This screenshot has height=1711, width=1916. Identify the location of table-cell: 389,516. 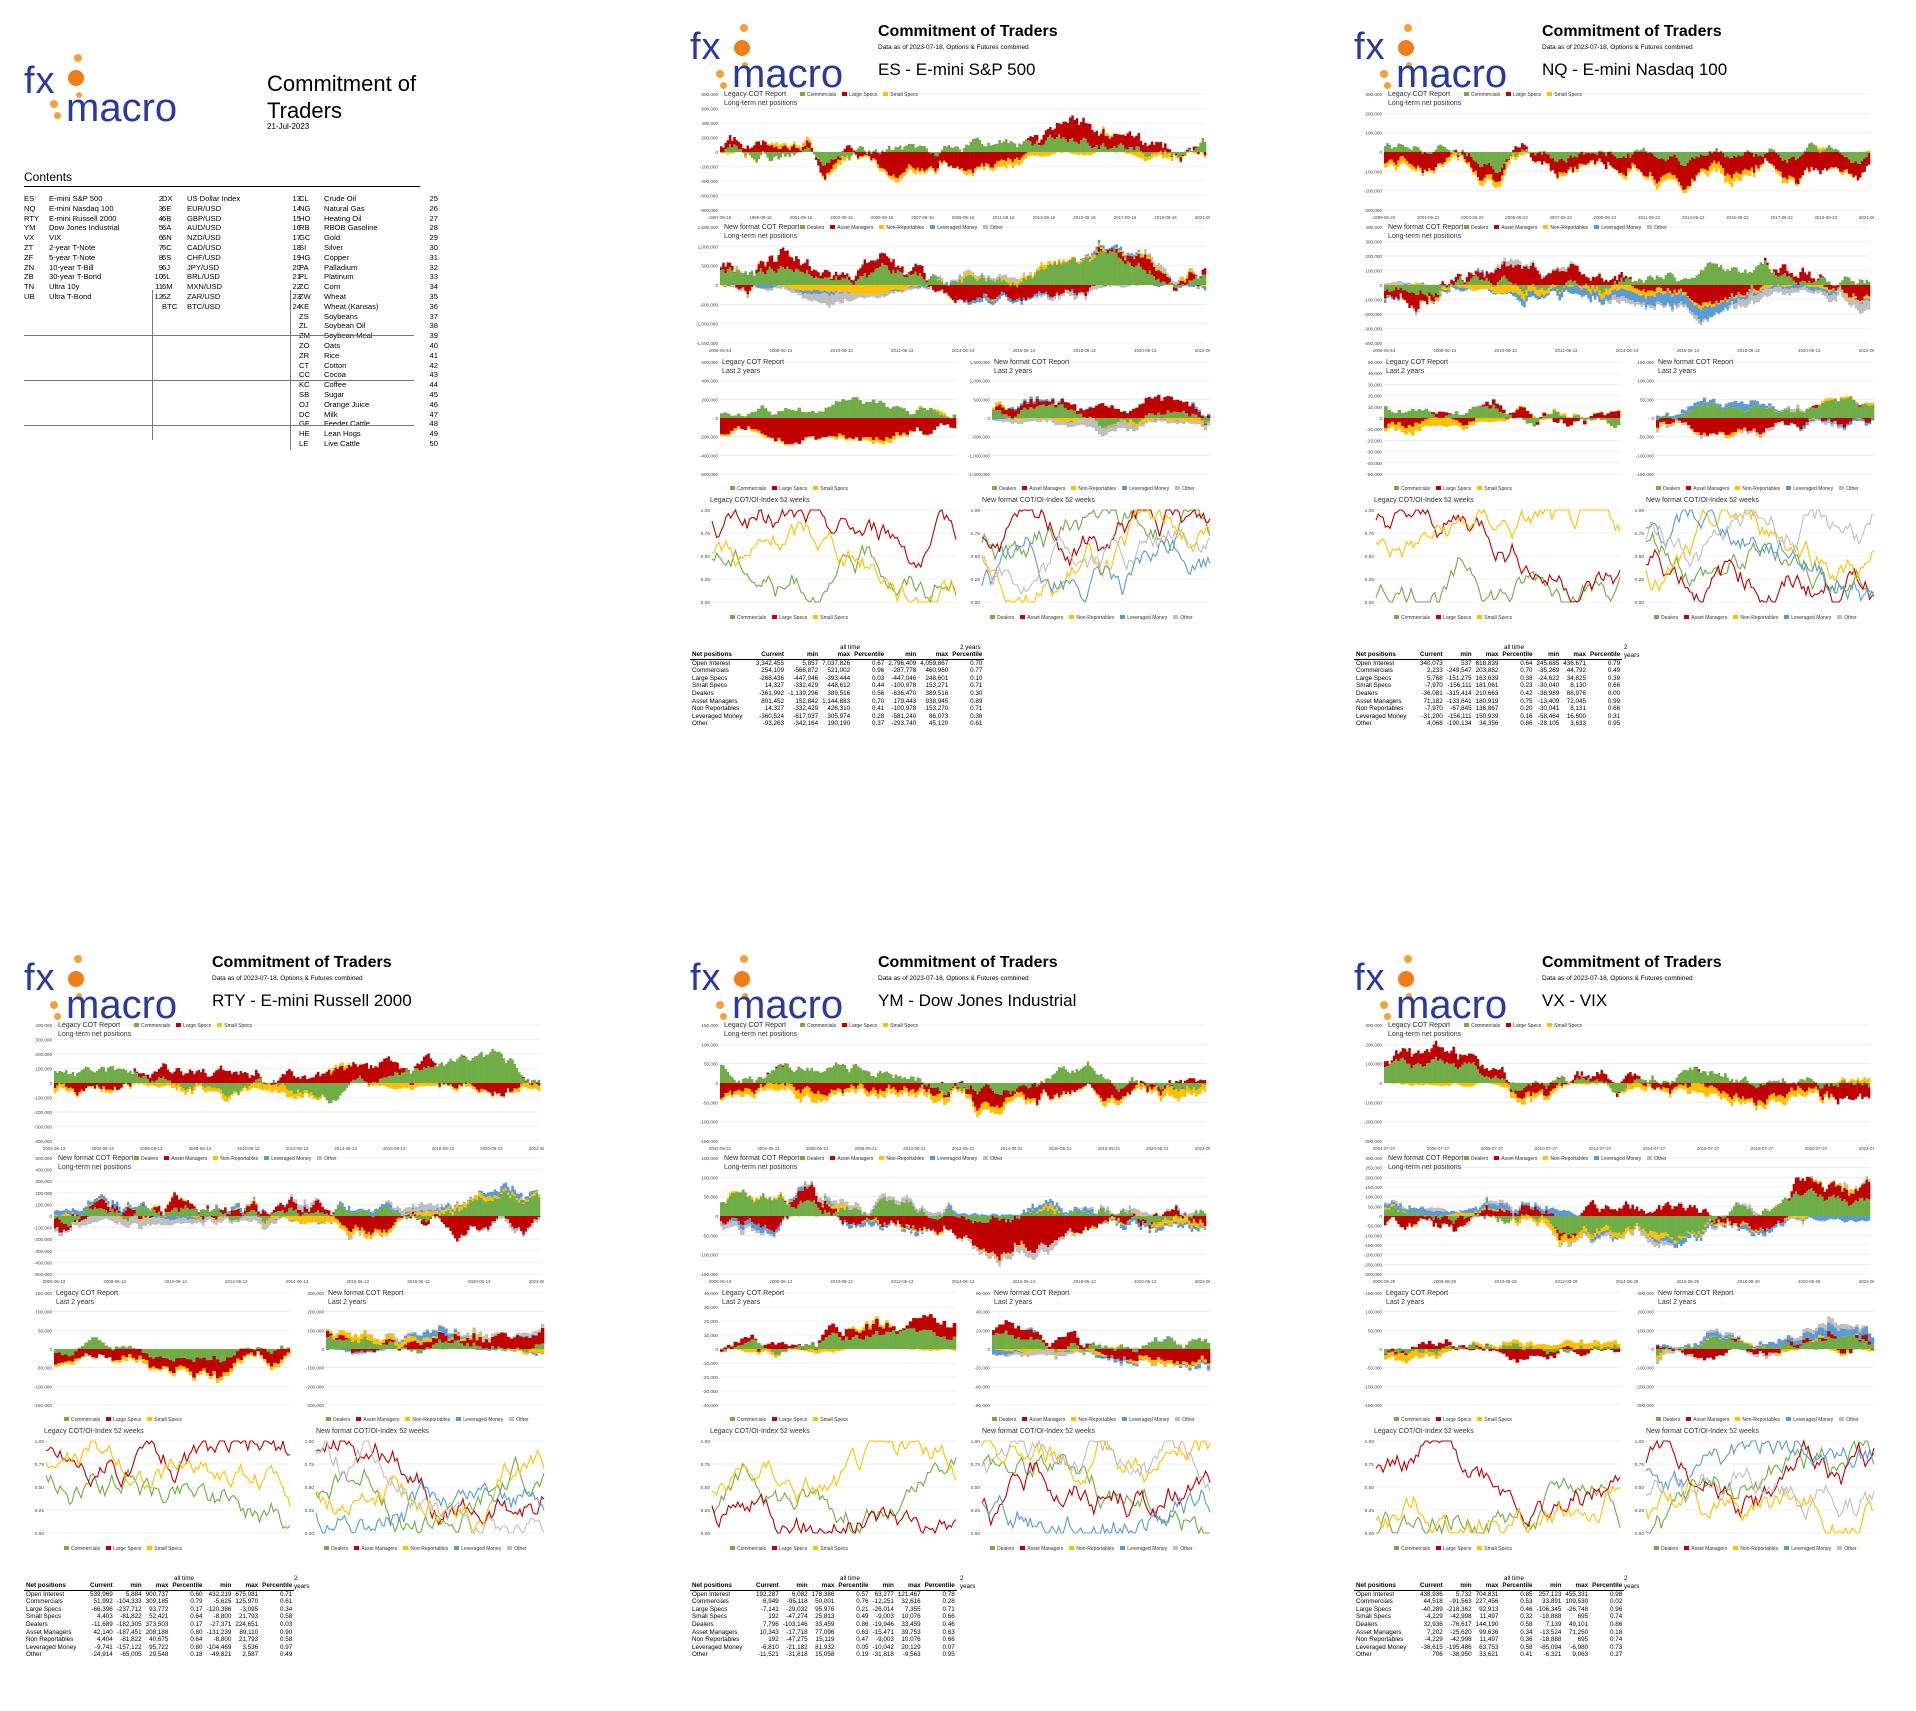
(934, 694).